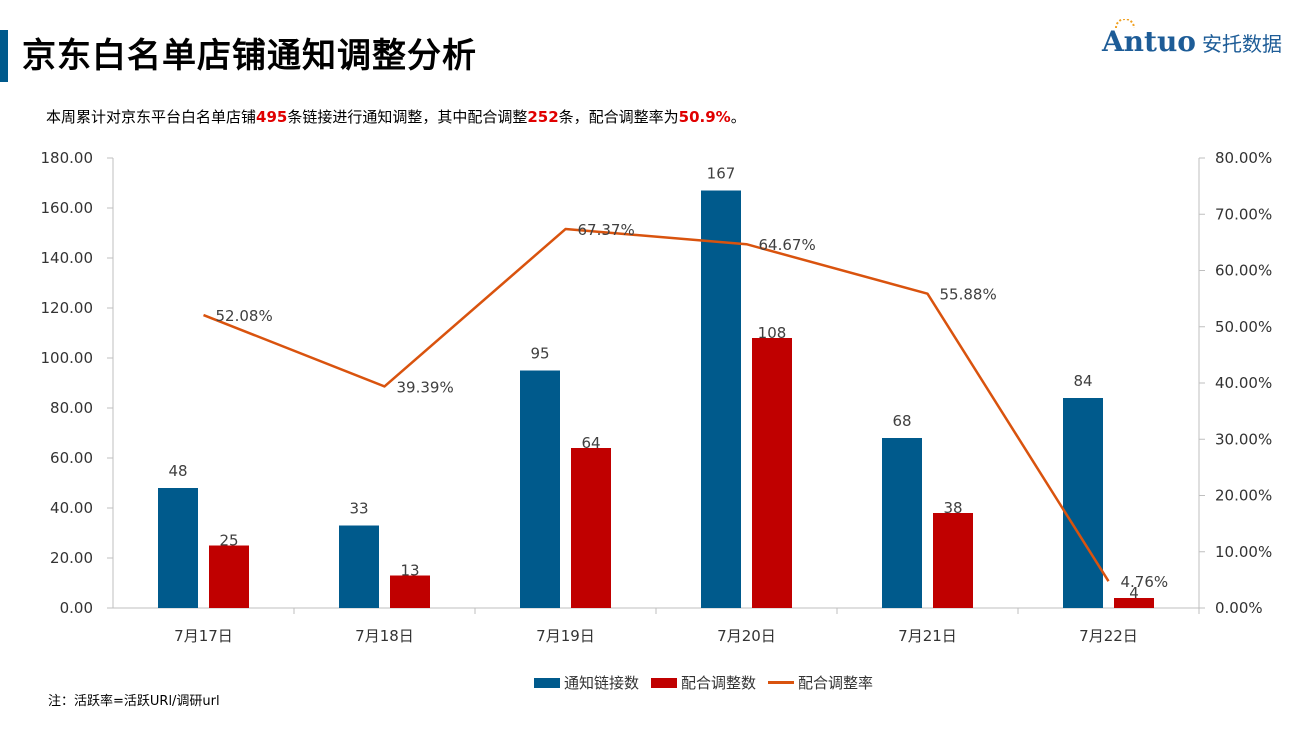 The image size is (1308, 739). Describe the element at coordinates (547, 682) in the screenshot. I see `legend-swatch-notice` at that location.